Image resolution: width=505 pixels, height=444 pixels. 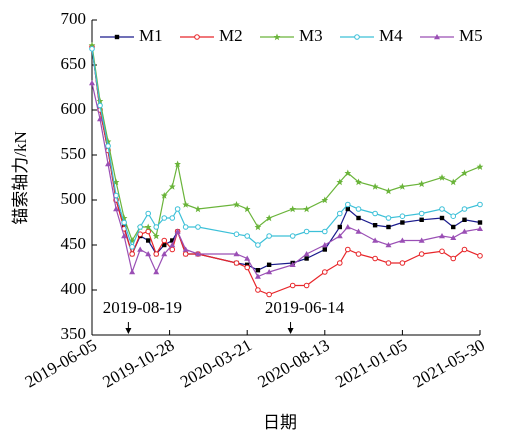 What do you see at coordinates (294, 363) in the screenshot?
I see `x-tick-label: 2020-08-13` at bounding box center [294, 363].